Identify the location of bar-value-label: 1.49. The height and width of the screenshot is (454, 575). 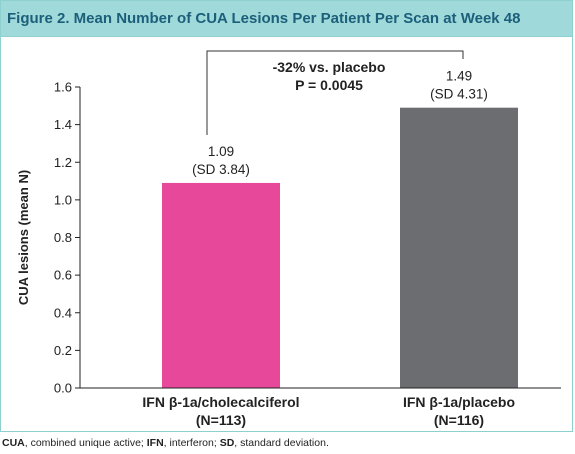
(459, 76).